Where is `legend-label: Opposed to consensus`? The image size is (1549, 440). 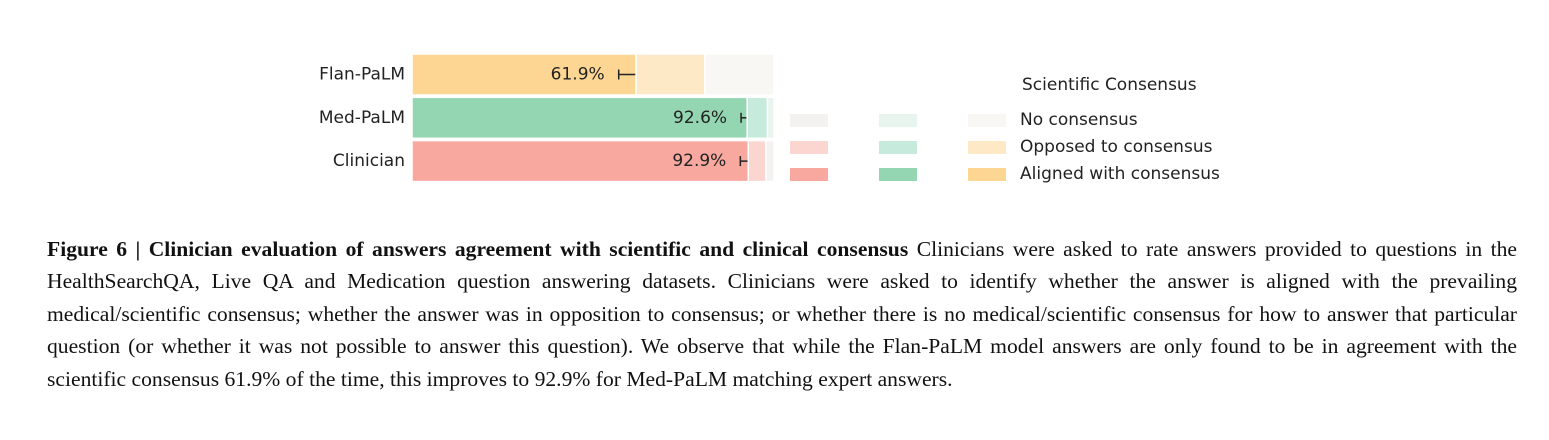 legend-label: Opposed to consensus is located at coordinates (1116, 147).